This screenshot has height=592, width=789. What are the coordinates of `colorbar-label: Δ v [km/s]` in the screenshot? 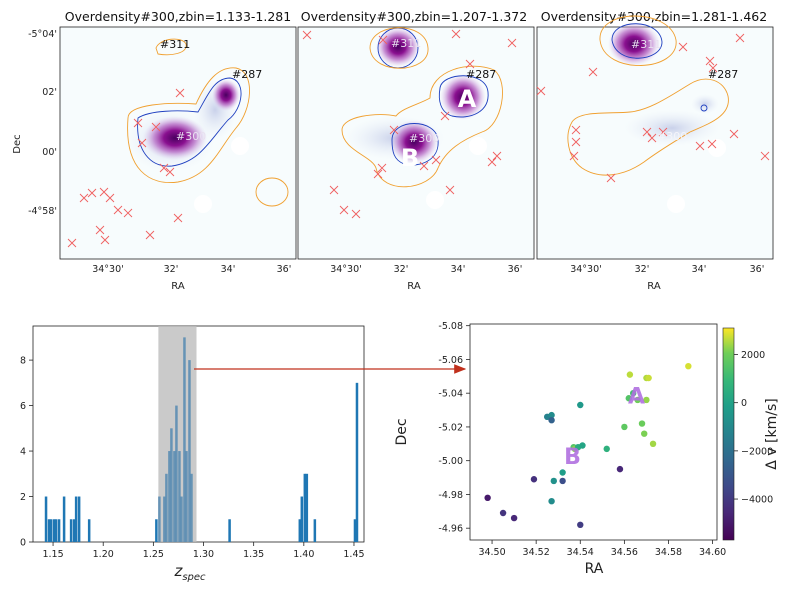 It's located at (772, 433).